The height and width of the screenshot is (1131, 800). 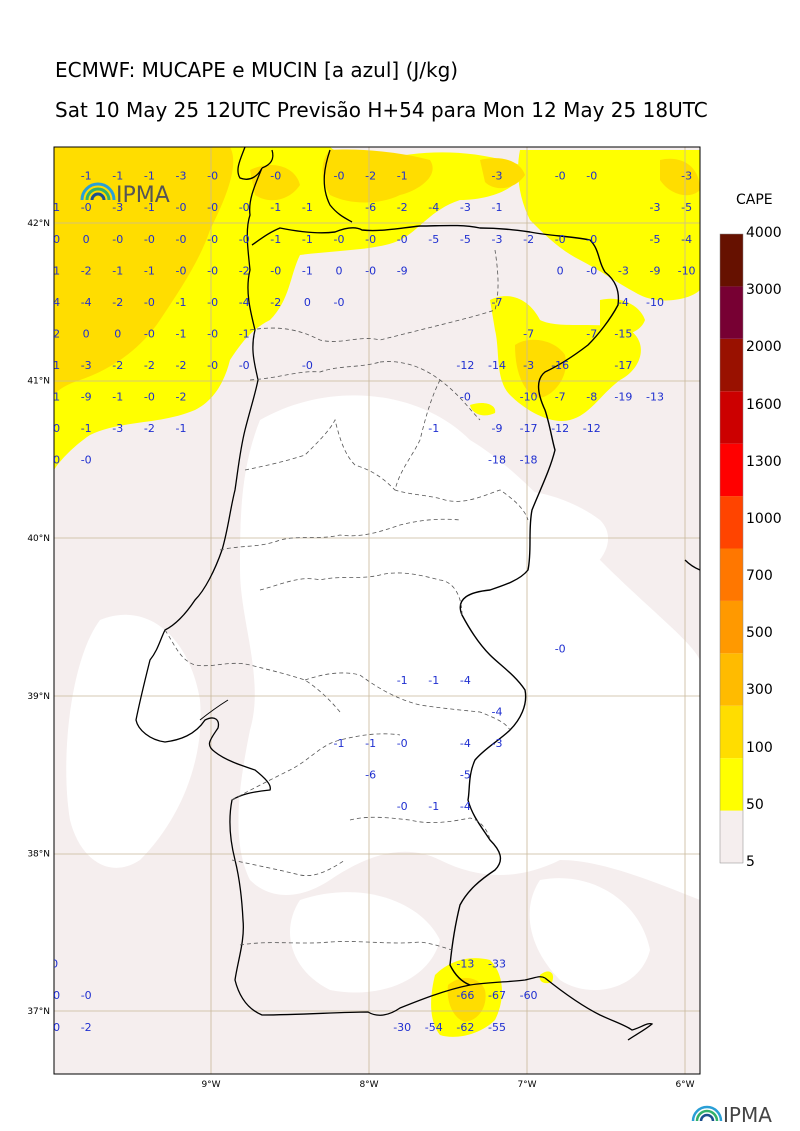 What do you see at coordinates (764, 290) in the screenshot?
I see `colorbar-level-label: 3000` at bounding box center [764, 290].